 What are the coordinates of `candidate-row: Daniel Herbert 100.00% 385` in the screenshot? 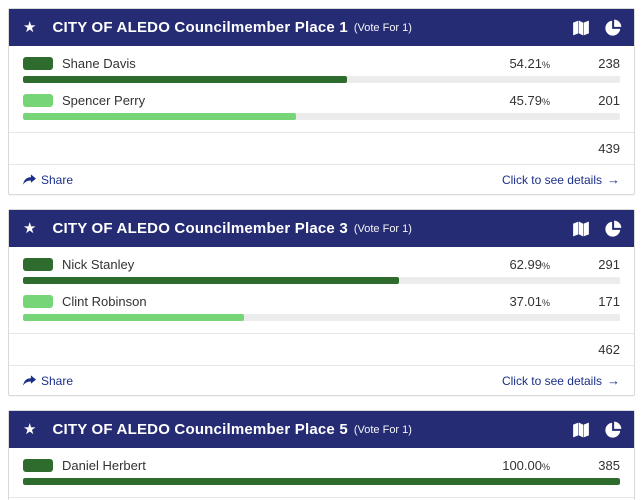 It's located at (321, 471).